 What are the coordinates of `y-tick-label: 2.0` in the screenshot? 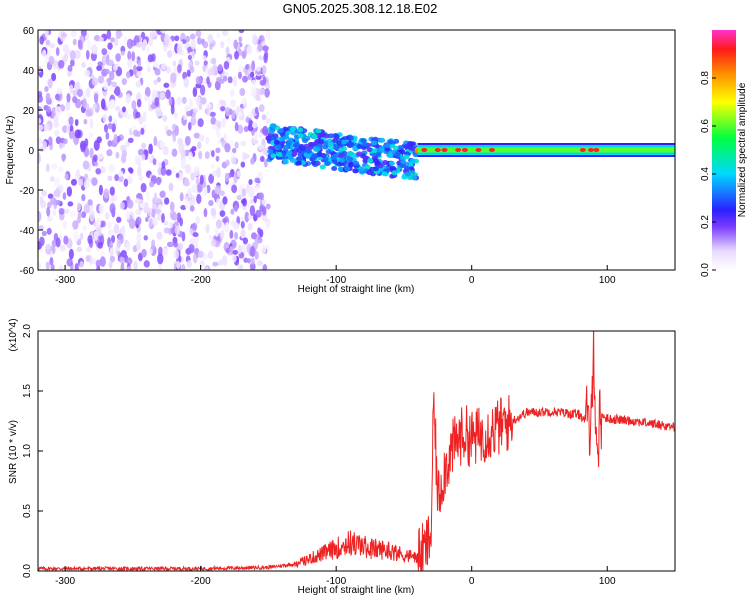 It's located at (27, 331).